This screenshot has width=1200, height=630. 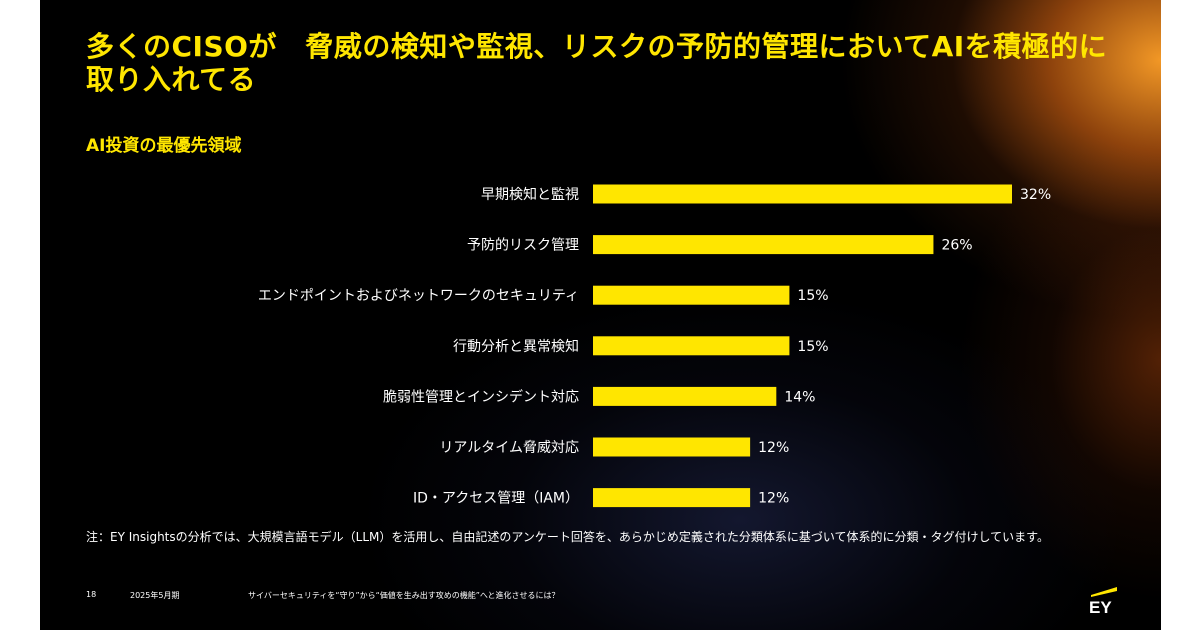 What do you see at coordinates (523, 246) in the screenshot?
I see `category-label: 予防的リスク管理` at bounding box center [523, 246].